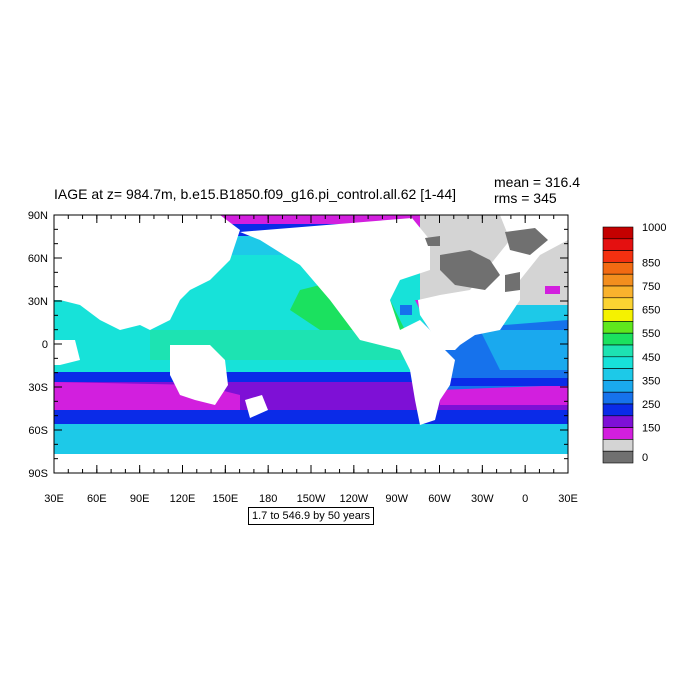 The width and height of the screenshot is (700, 700). What do you see at coordinates (147, 272) in the screenshot?
I see `asia` at bounding box center [147, 272].